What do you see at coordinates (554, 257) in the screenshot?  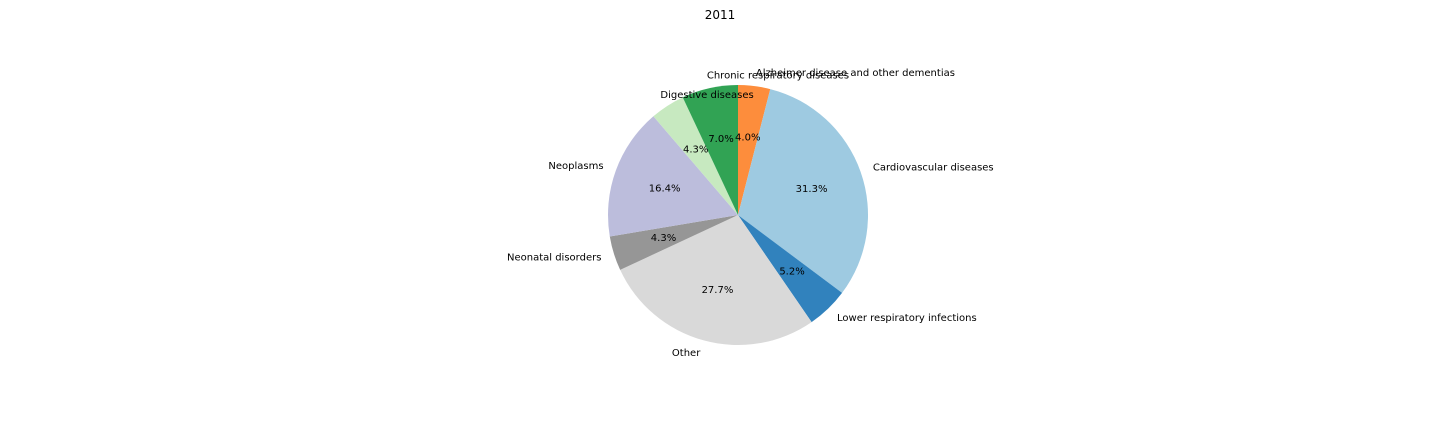 I see `slice-category-label: Neonatal disorders` at bounding box center [554, 257].